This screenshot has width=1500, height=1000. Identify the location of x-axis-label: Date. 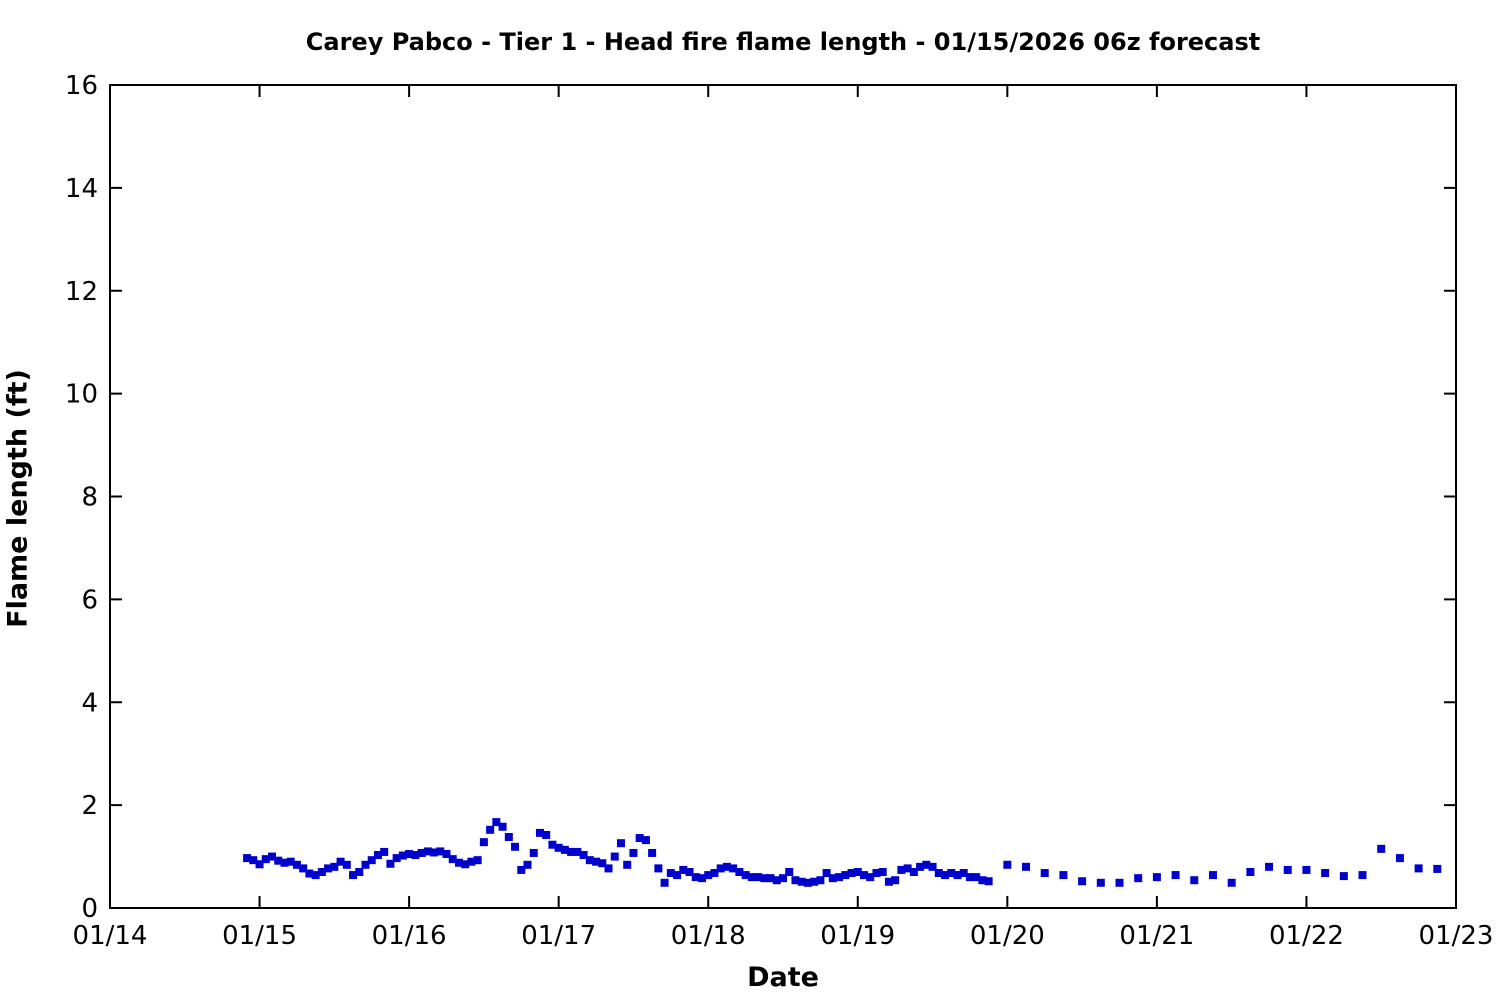
(783, 977).